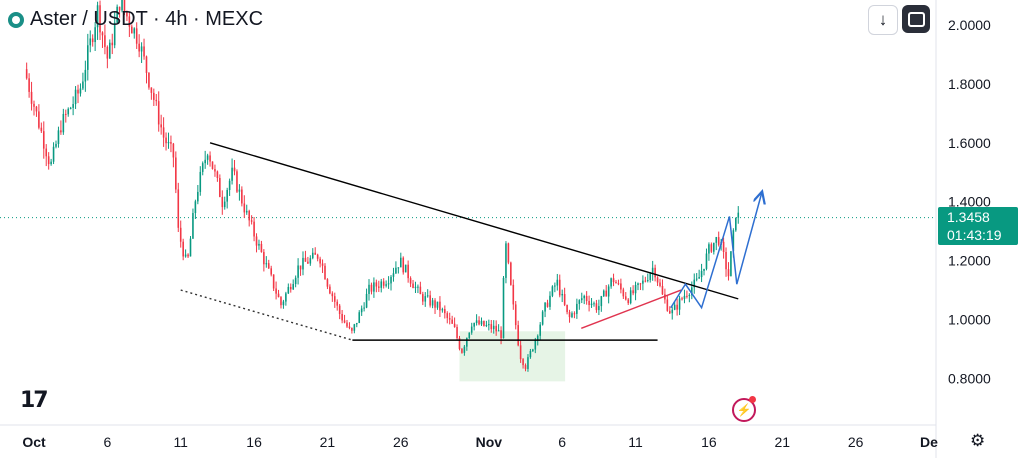 Image resolution: width=1024 pixels, height=458 pixels. Describe the element at coordinates (631, 309) in the screenshot. I see `rising-red-line` at that location.